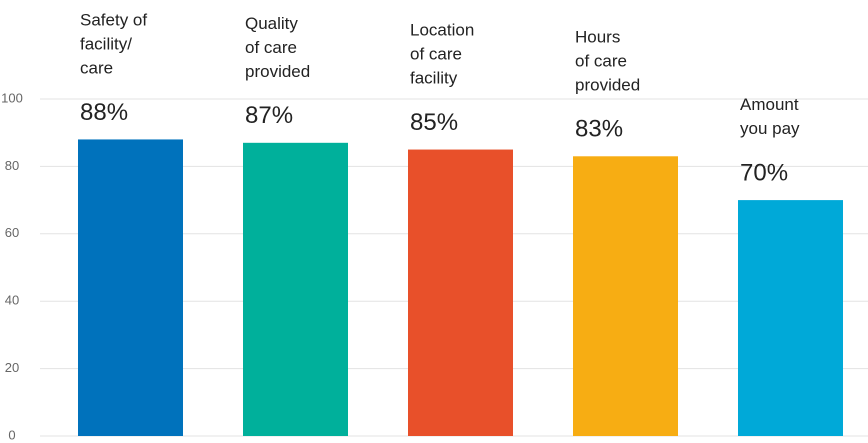 The height and width of the screenshot is (443, 868). I want to click on category-line: you pay, so click(770, 129).